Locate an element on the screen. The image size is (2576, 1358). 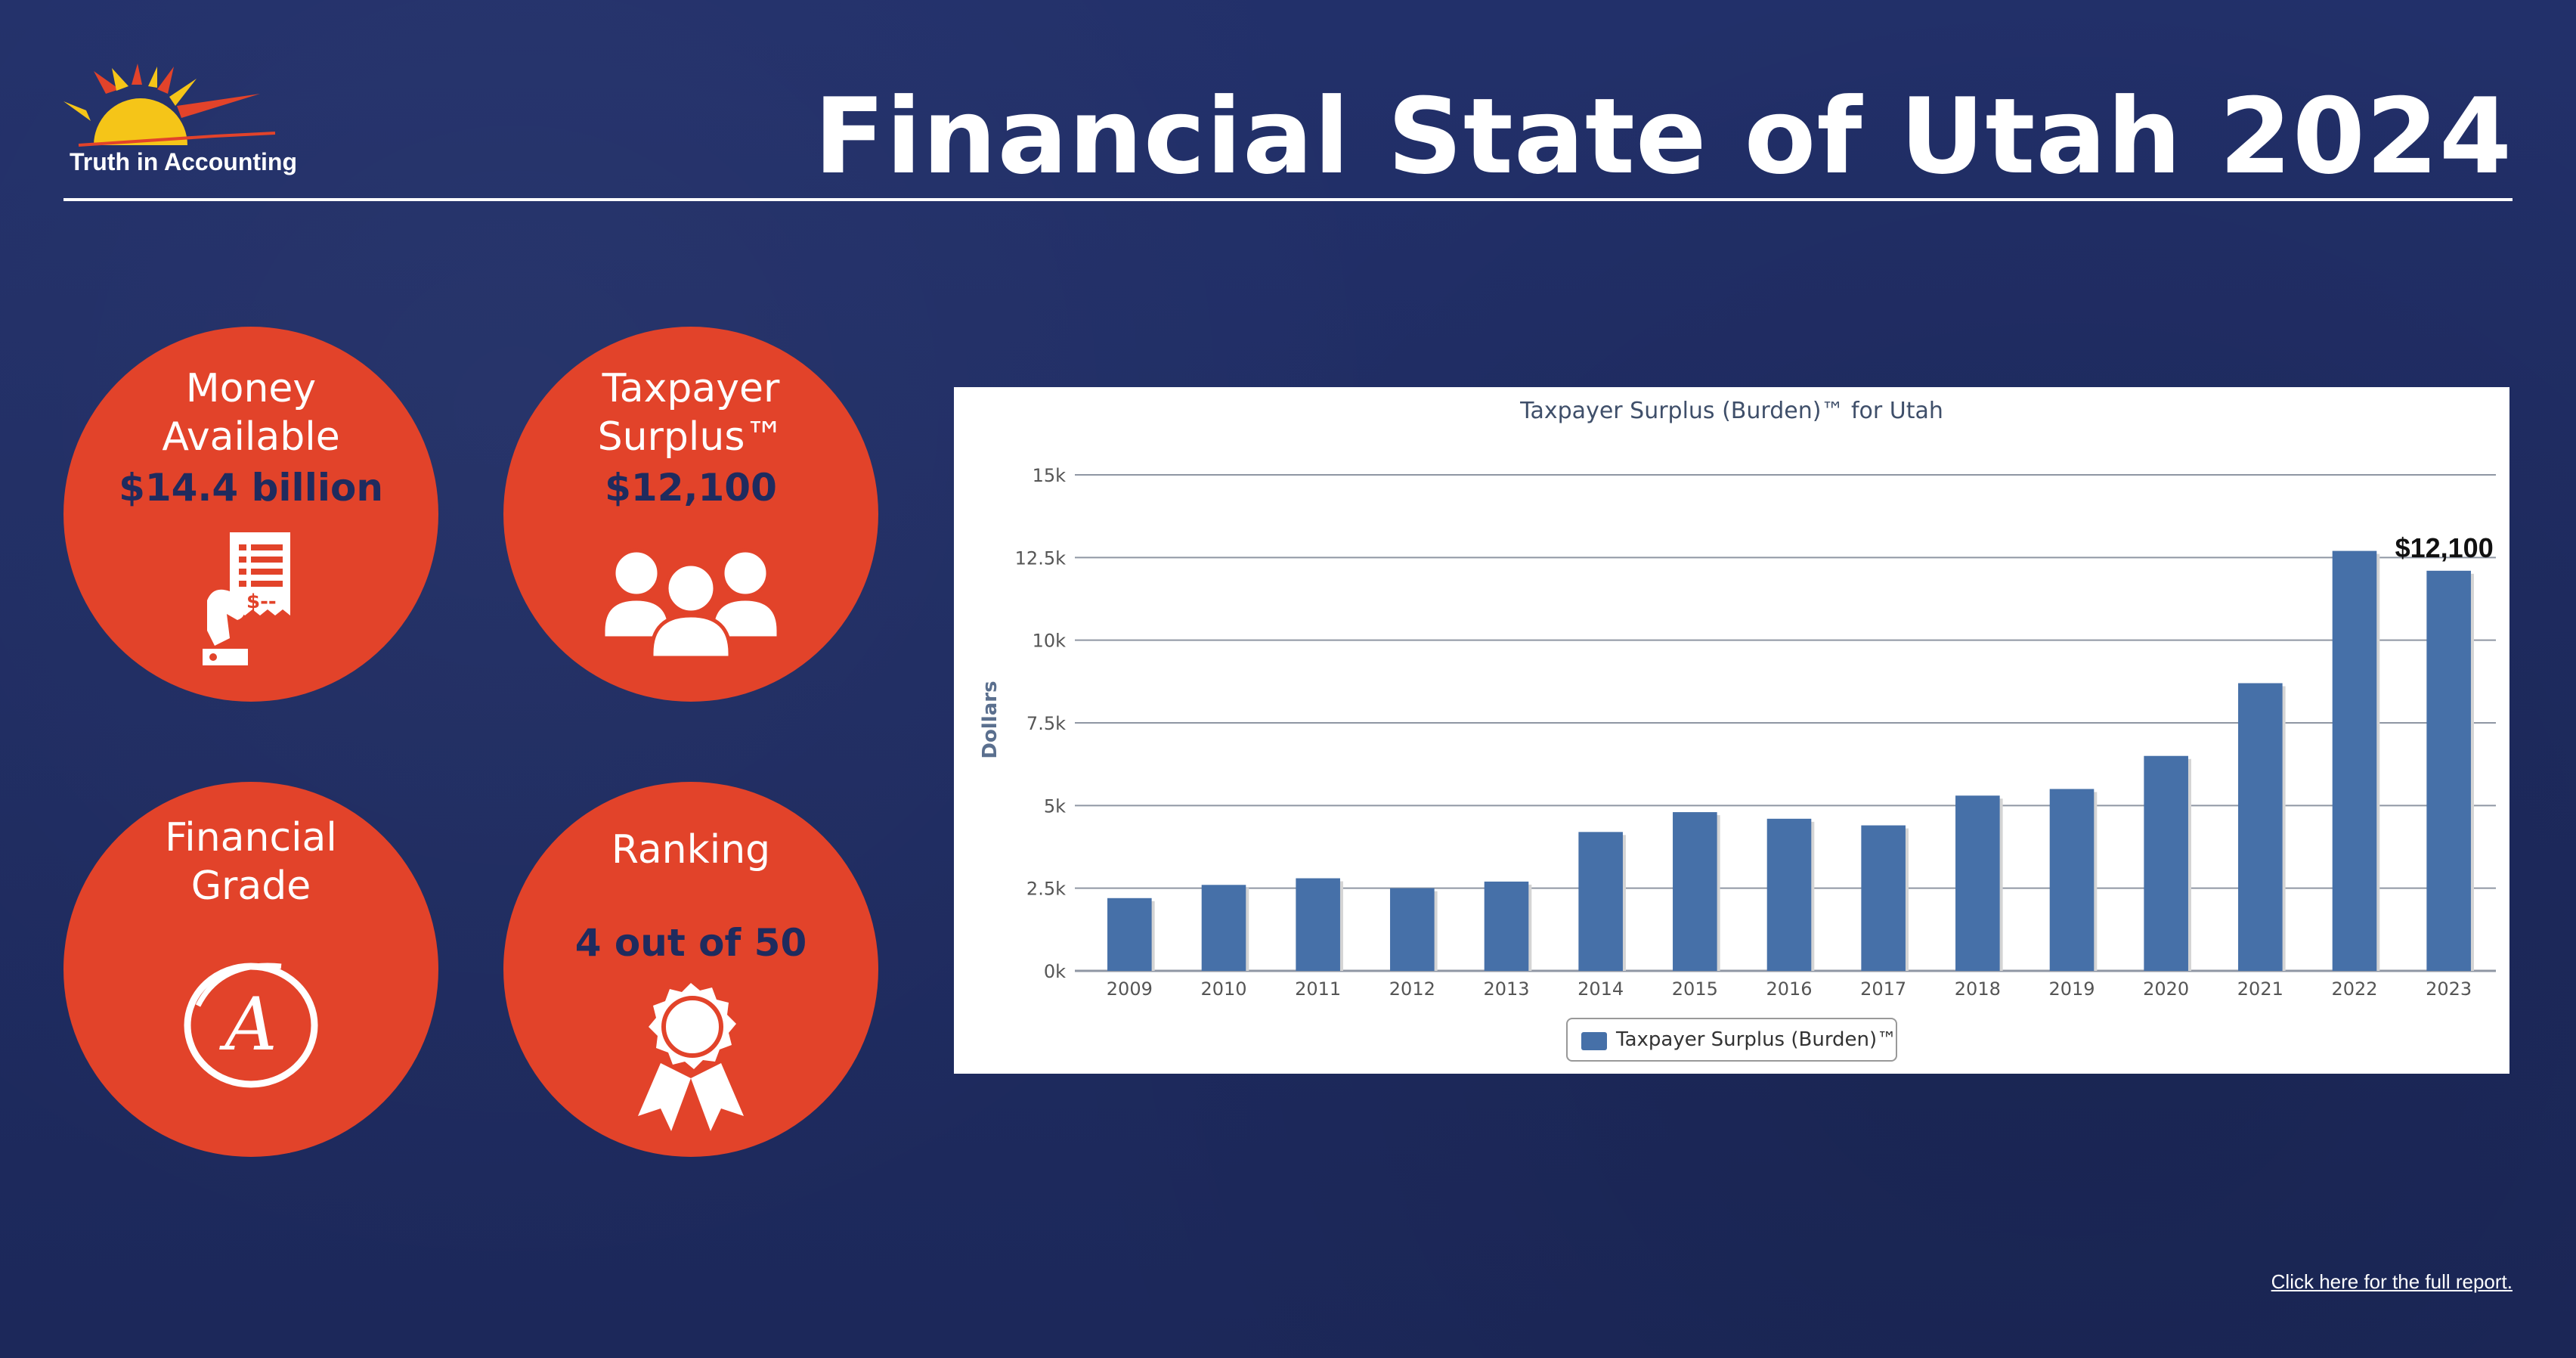
money-label-line1: Money is located at coordinates (251, 388).